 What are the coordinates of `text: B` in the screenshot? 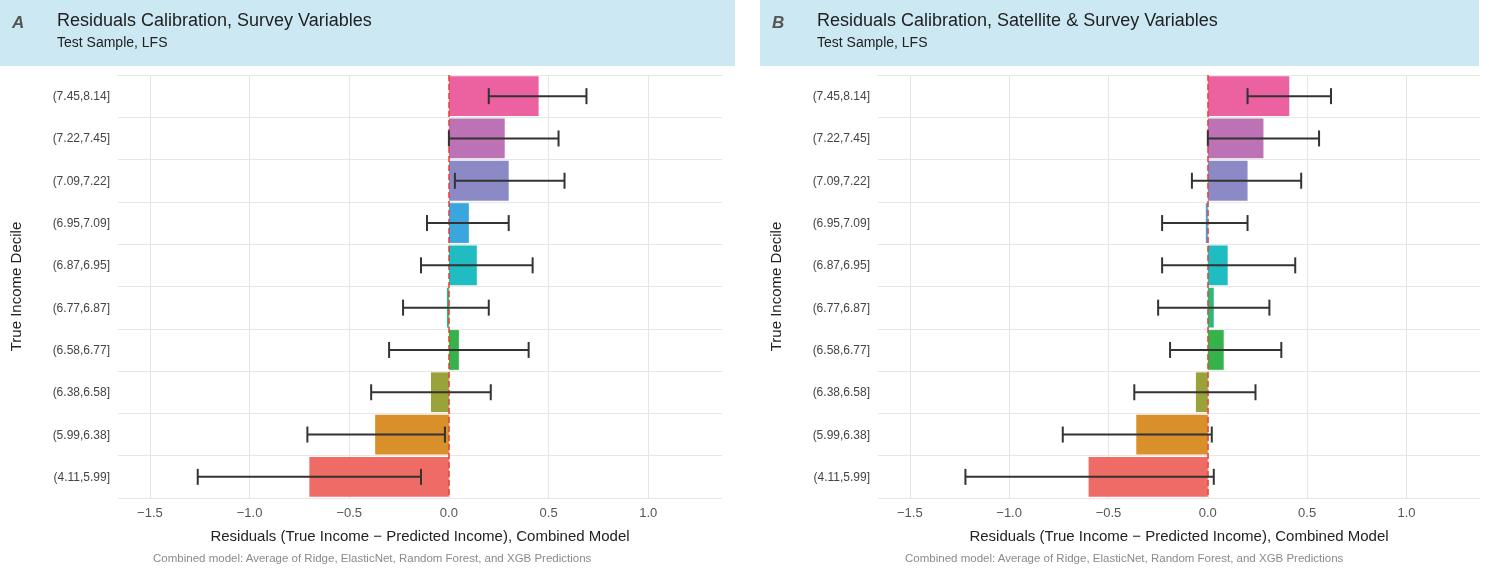 It's located at (778, 22).